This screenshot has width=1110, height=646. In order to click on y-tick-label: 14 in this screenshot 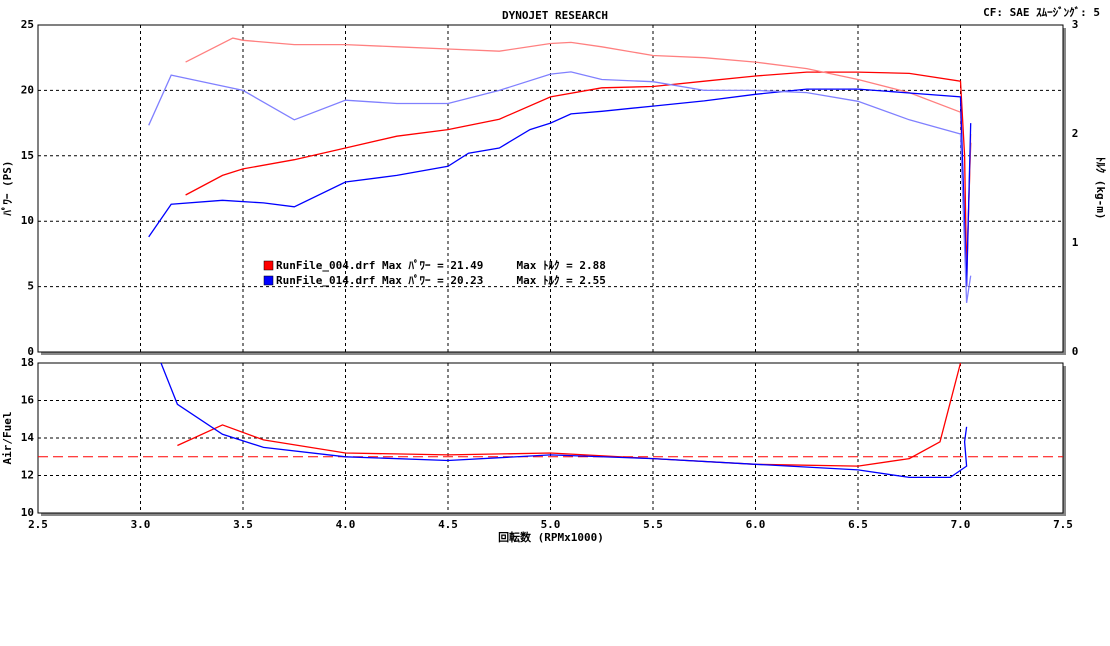, I will do `click(28, 437)`.